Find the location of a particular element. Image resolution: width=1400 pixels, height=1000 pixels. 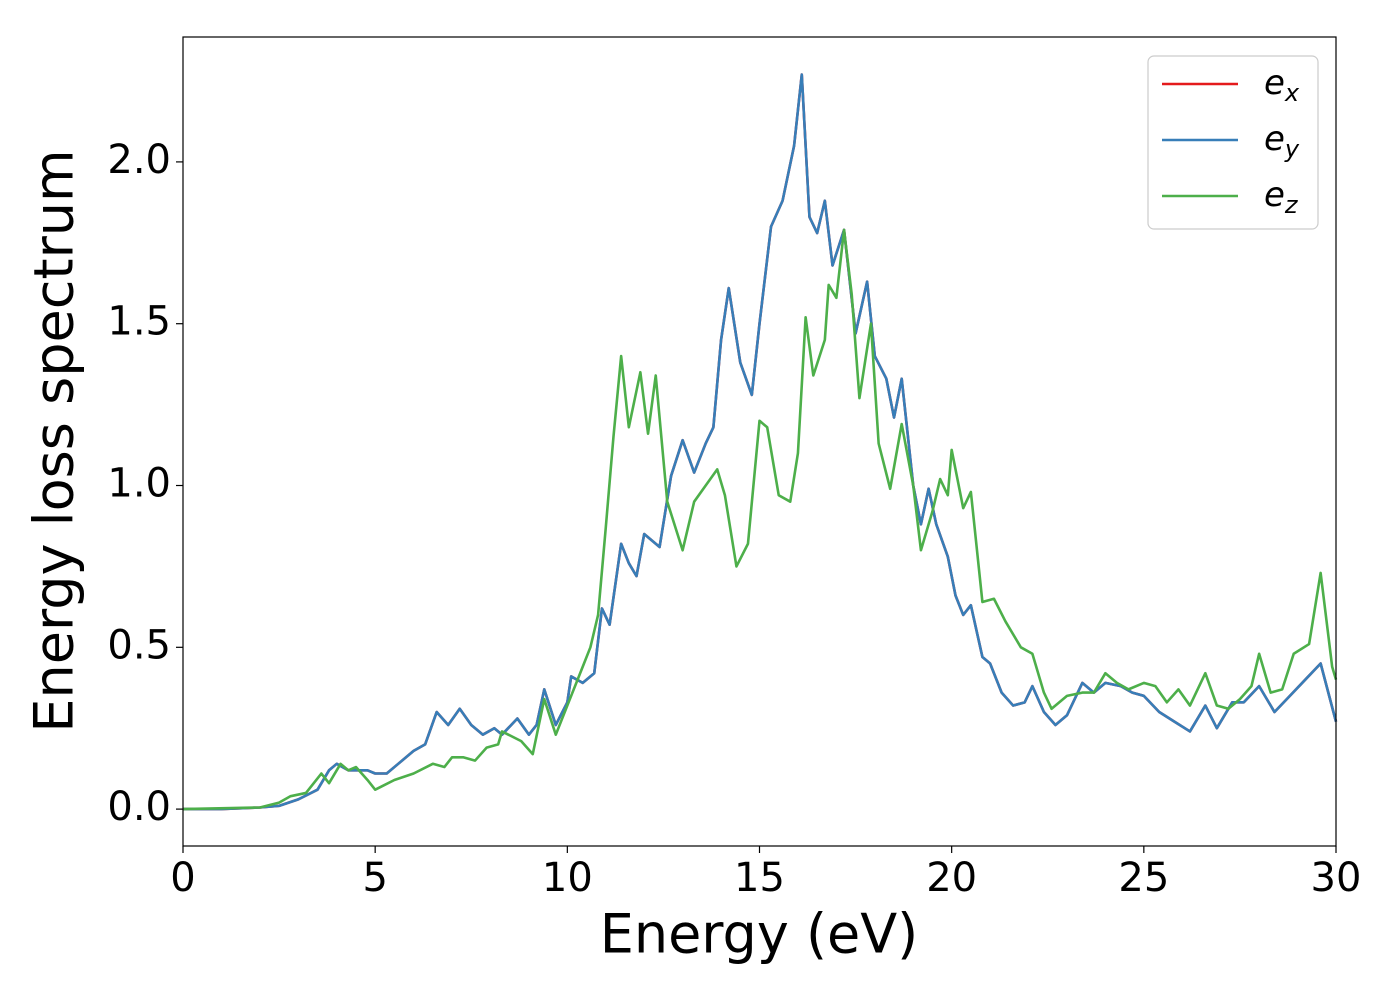

x-tick-label: 10 is located at coordinates (567, 878).